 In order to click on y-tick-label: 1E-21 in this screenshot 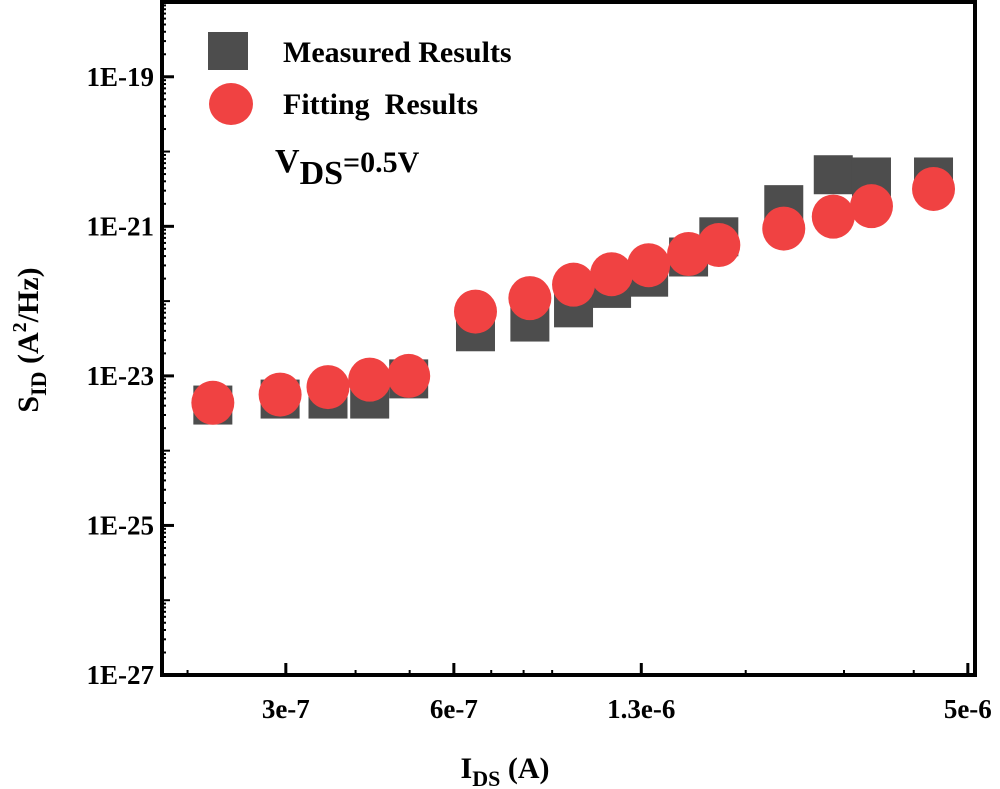, I will do `click(121, 226)`.